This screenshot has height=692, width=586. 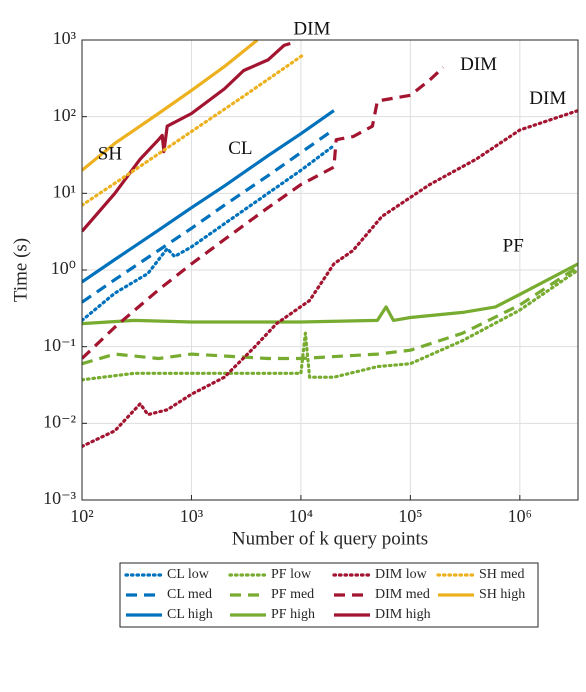 What do you see at coordinates (301, 516) in the screenshot?
I see `x-tick-label: 10⁴` at bounding box center [301, 516].